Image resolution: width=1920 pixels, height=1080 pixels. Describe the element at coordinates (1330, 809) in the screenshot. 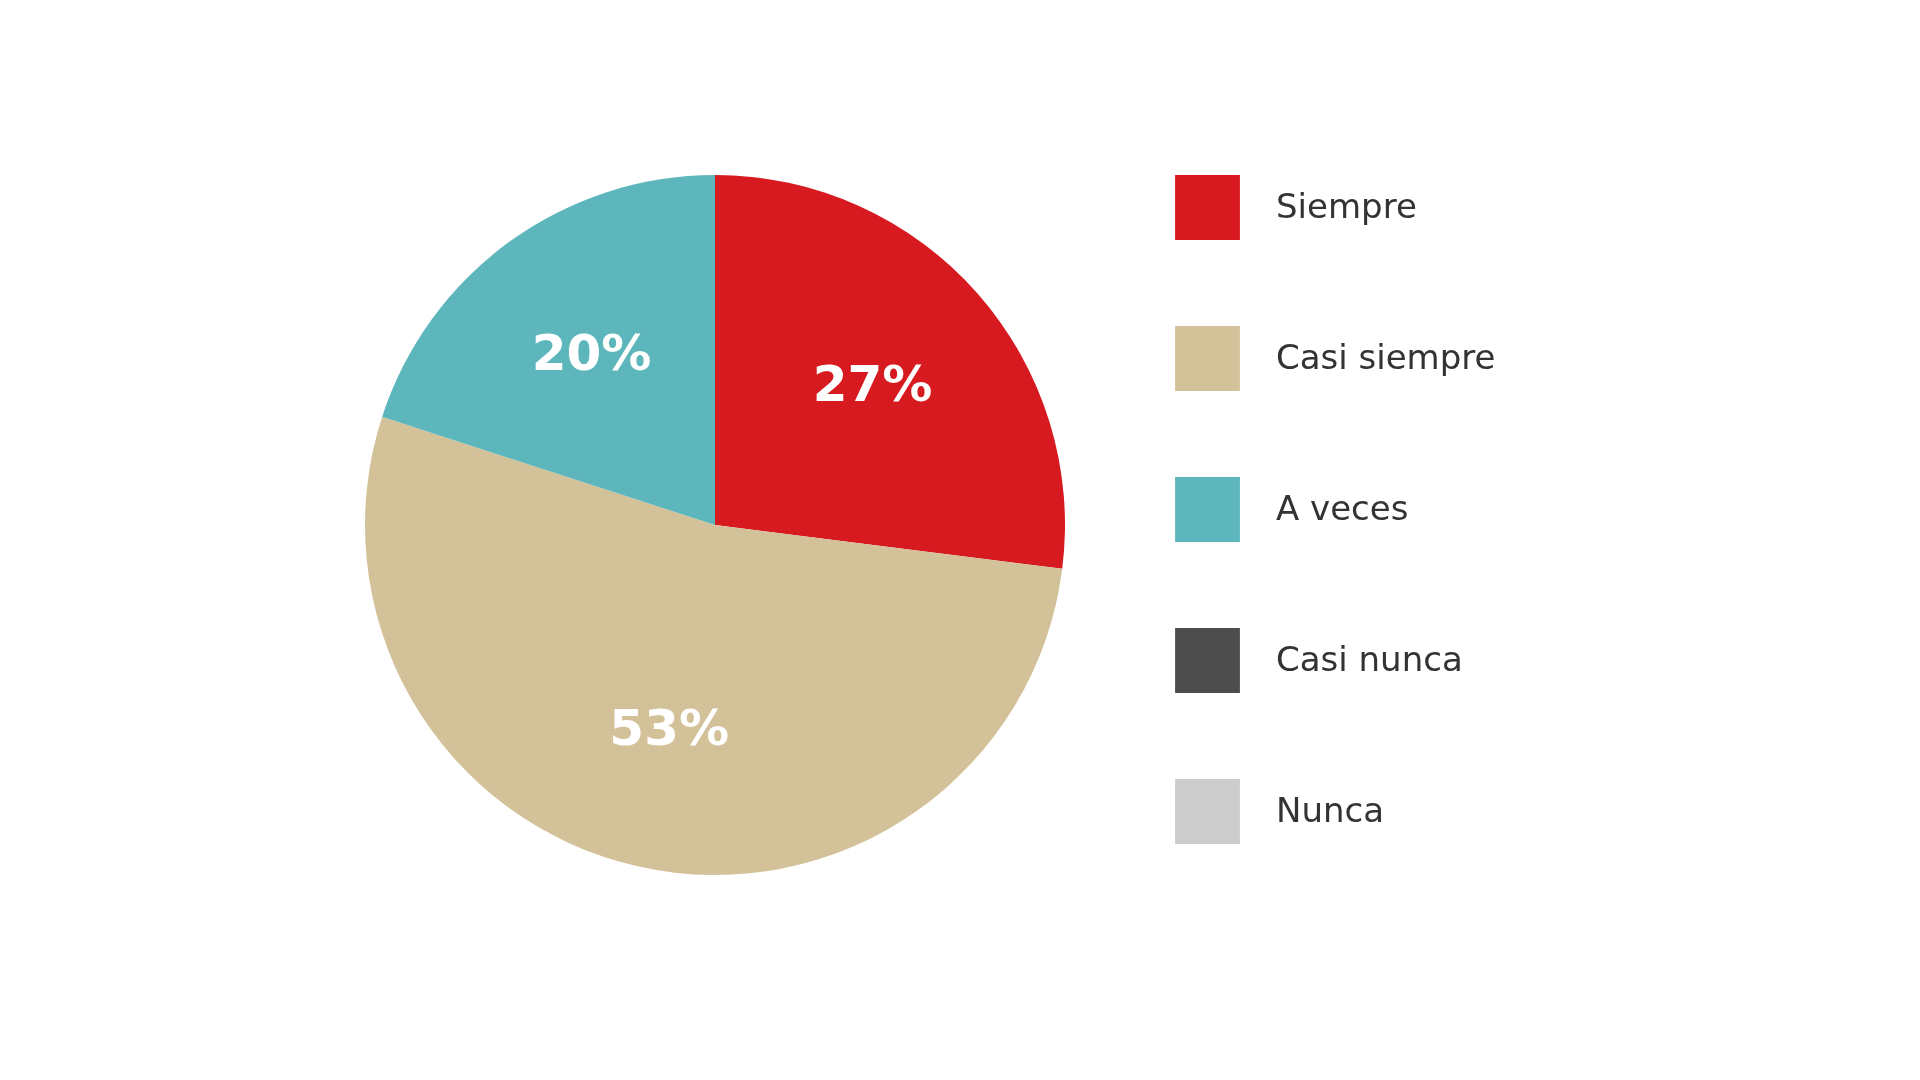

I see `legend-label: Nunca` at that location.